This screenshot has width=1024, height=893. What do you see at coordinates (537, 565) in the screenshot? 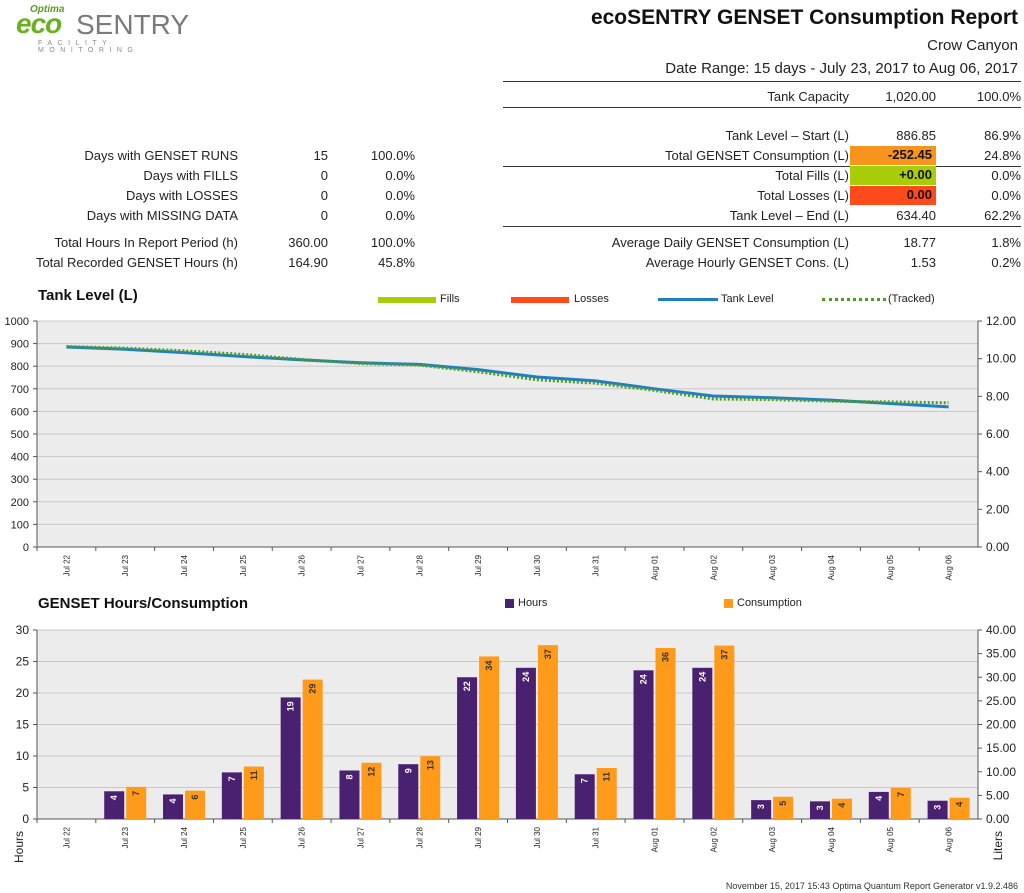
I see `x-tick-label: Jul 30` at bounding box center [537, 565].